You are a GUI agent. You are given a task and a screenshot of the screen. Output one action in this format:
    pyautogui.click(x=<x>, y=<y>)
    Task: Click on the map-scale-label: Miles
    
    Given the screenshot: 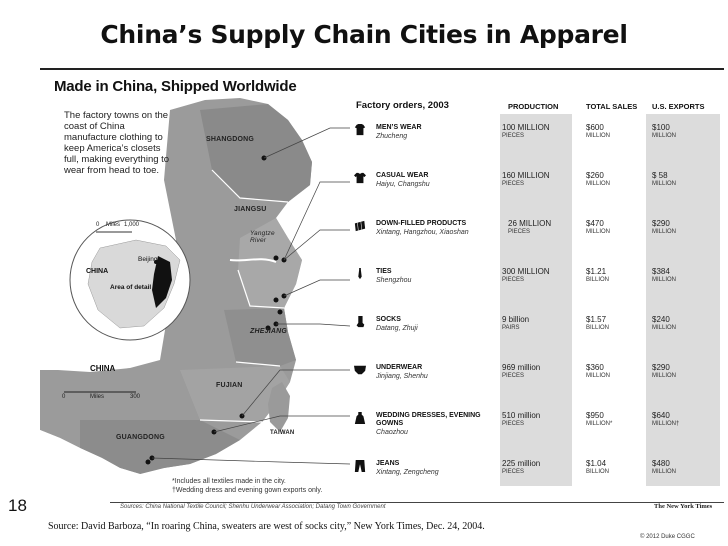 What is the action you would take?
    pyautogui.click(x=97, y=397)
    